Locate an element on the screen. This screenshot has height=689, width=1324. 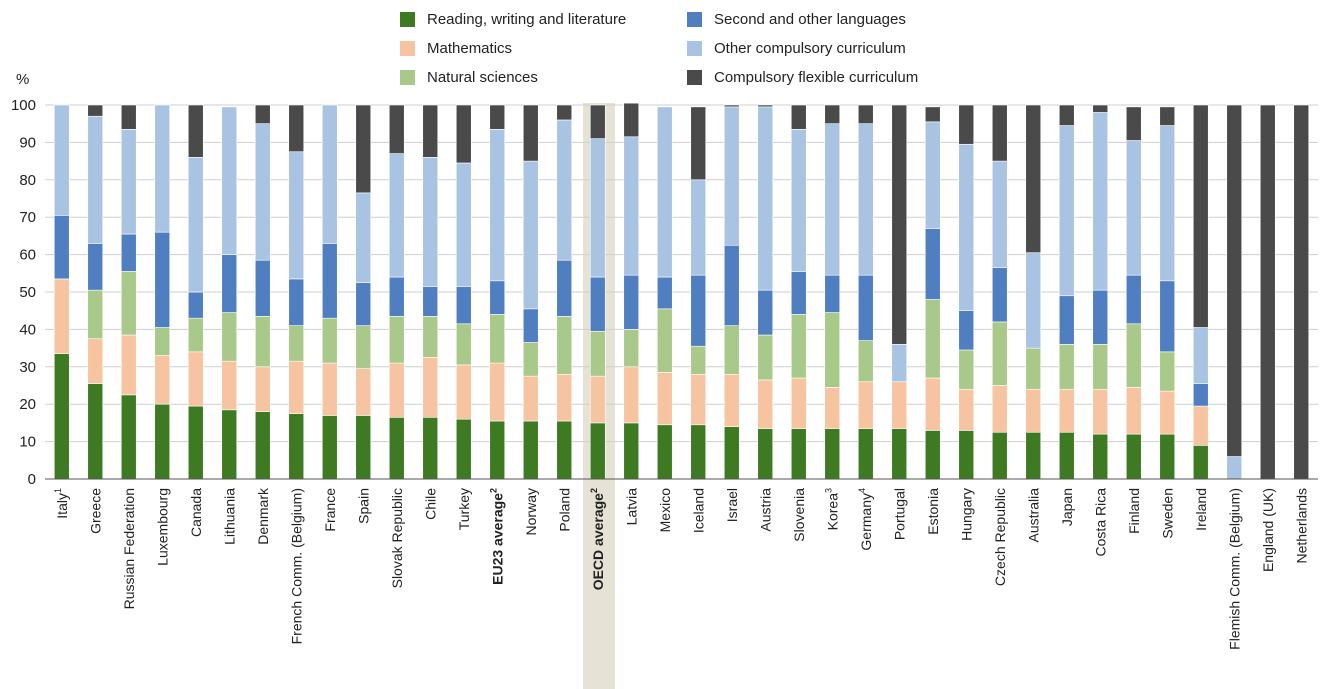
x-tick-label: Austria is located at coordinates (765, 510).